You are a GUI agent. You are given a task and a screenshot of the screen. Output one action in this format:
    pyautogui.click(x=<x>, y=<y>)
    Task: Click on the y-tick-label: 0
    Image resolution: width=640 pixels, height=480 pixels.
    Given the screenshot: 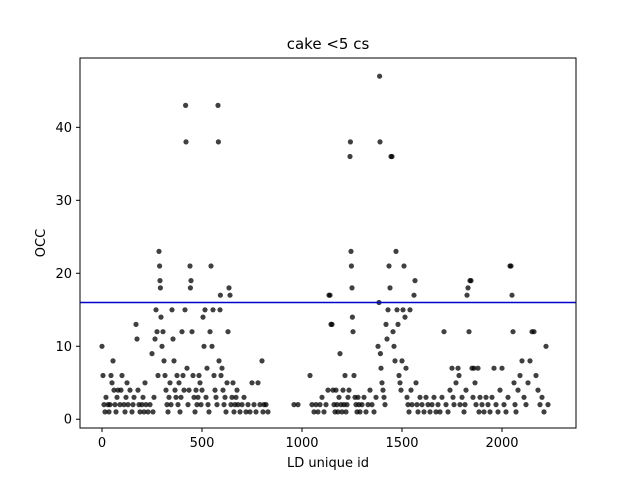 What is the action you would take?
    pyautogui.click(x=68, y=420)
    